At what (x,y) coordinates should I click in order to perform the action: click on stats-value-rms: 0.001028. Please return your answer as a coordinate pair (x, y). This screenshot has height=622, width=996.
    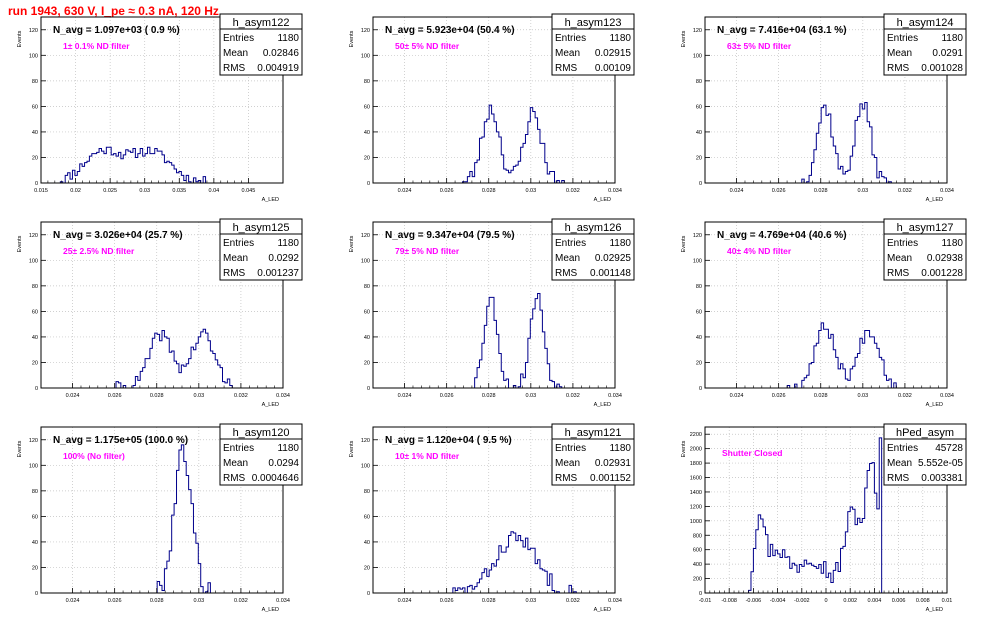
    Looking at the image, I should click on (942, 68).